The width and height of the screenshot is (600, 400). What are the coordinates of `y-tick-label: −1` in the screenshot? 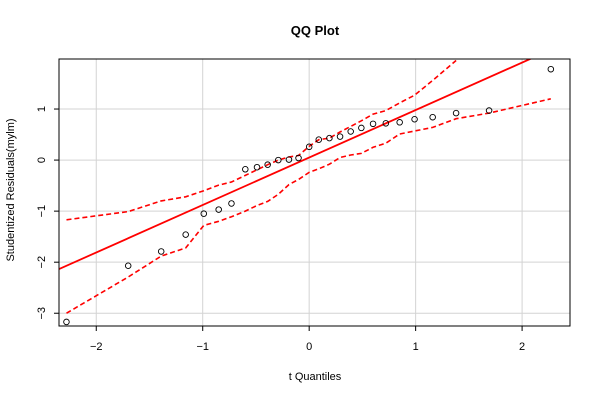 It's located at (42, 211).